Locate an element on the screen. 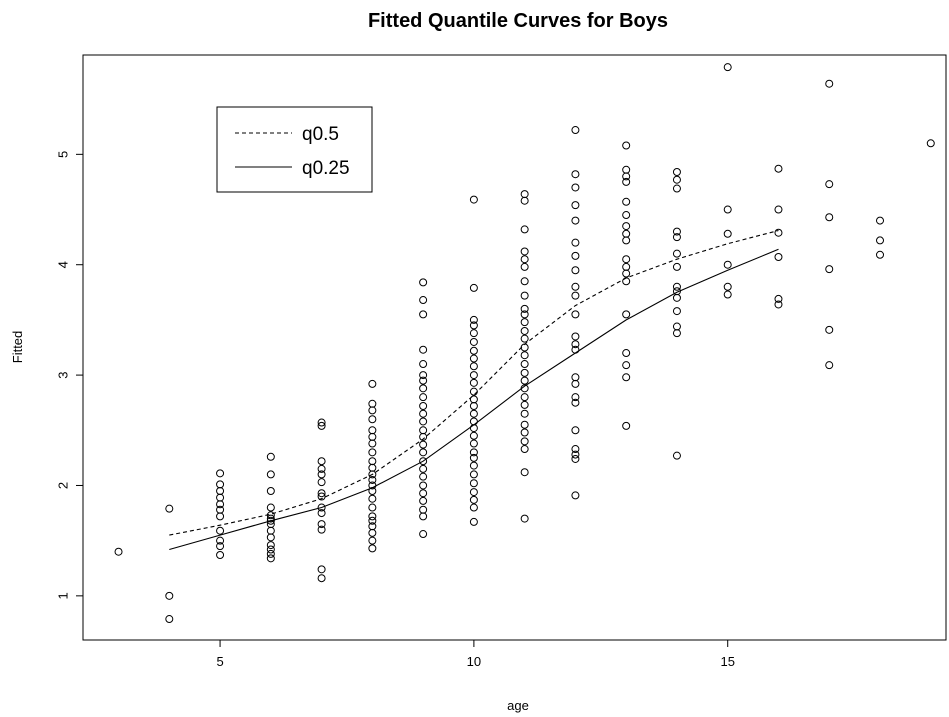 The height and width of the screenshot is (717, 949). x-tick-label: 10 is located at coordinates (474, 661).